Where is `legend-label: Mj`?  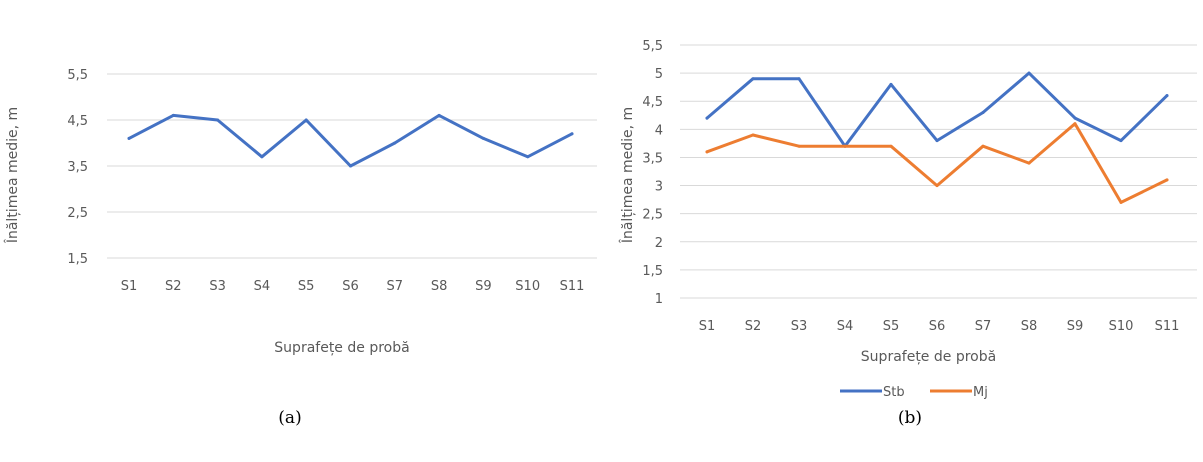
legend-label: Mj is located at coordinates (980, 392).